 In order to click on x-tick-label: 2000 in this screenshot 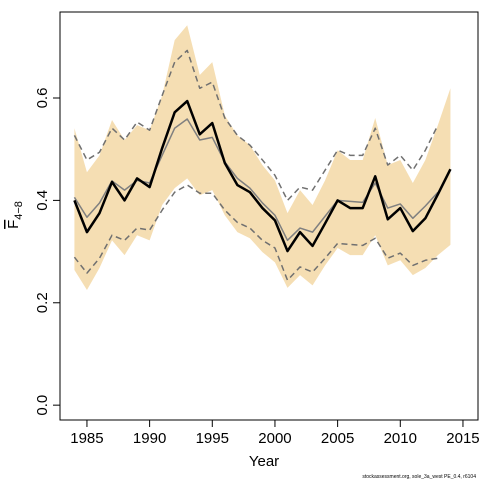, I will do `click(274, 438)`.